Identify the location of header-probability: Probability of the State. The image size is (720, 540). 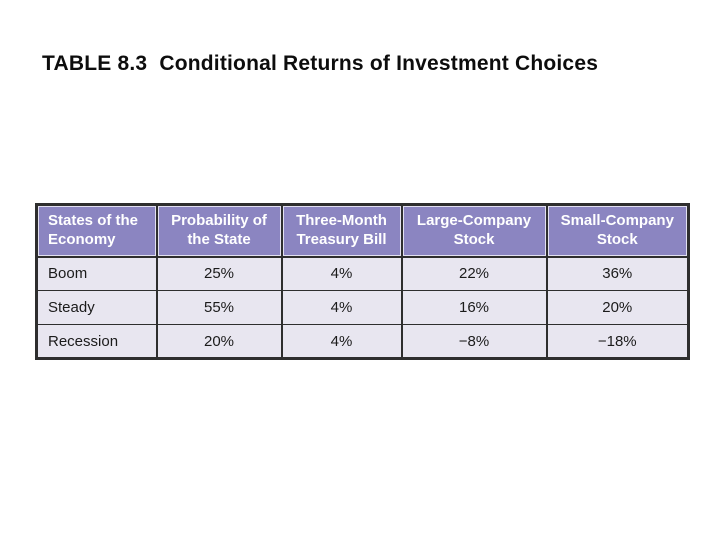
(219, 230).